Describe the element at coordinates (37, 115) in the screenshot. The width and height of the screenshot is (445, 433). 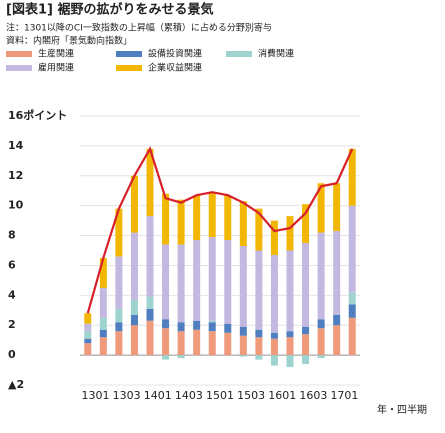
I see `y-tick-label: 16ポイント` at that location.